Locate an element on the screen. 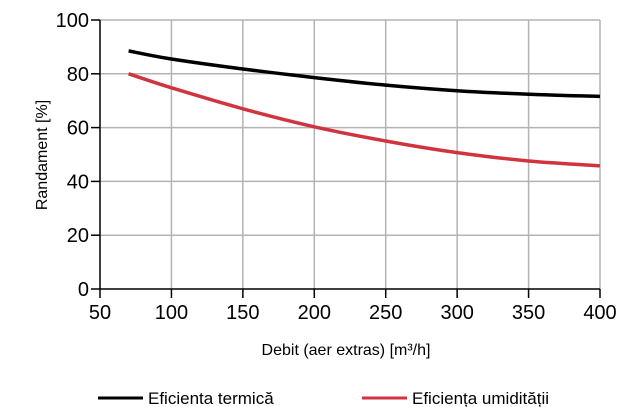 The width and height of the screenshot is (634, 407). y-tick-label: 0 is located at coordinates (83, 290).